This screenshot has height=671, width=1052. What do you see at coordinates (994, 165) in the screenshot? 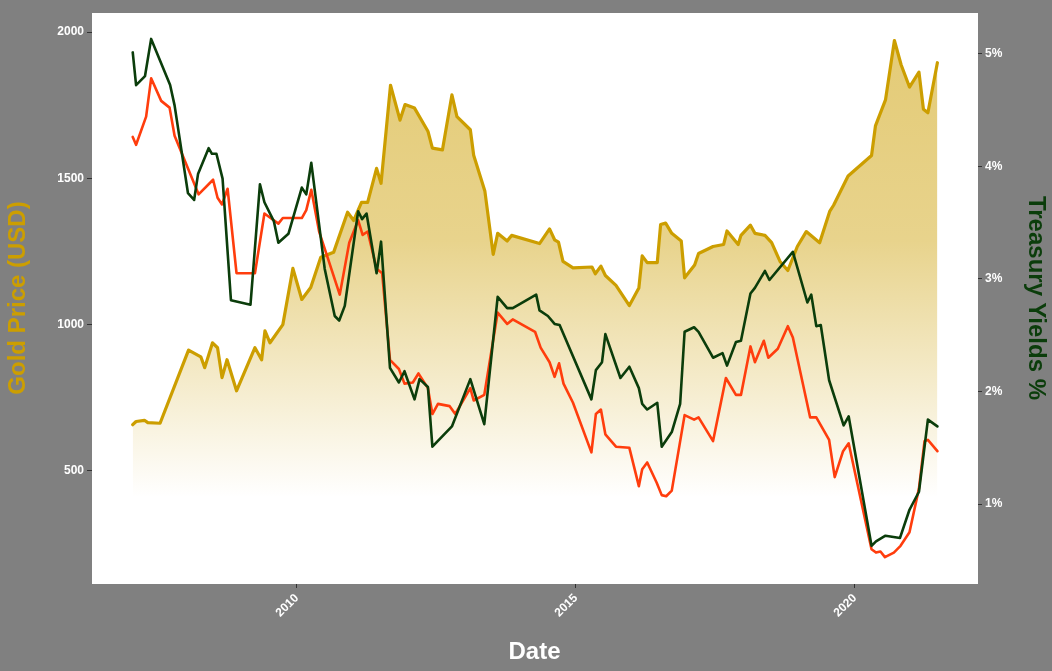
I see `y2-tick-label: 4%` at bounding box center [994, 165].